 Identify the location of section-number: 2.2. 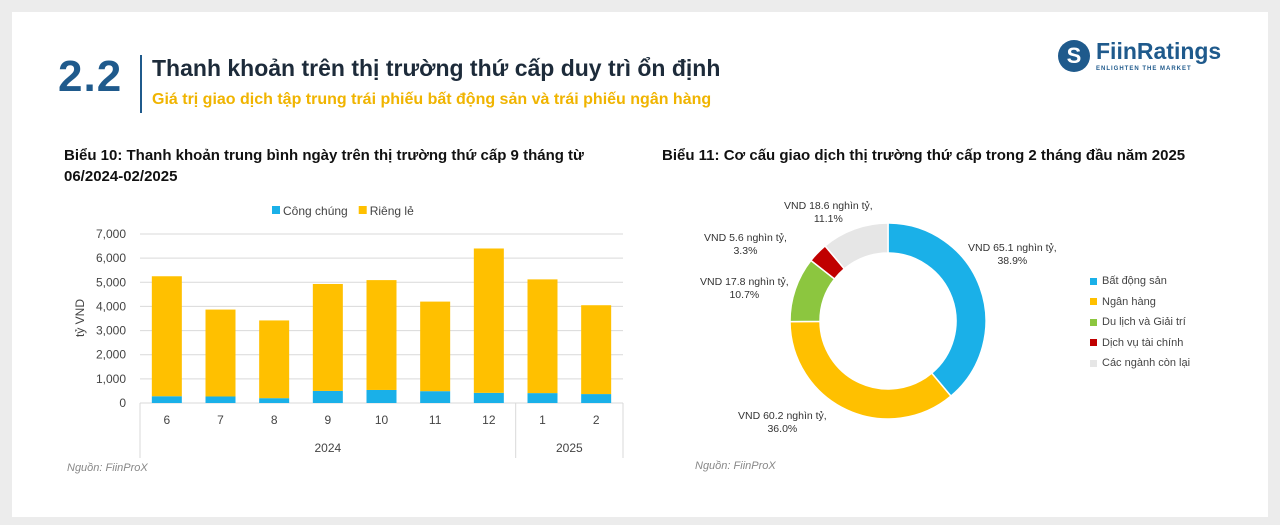
(90, 76).